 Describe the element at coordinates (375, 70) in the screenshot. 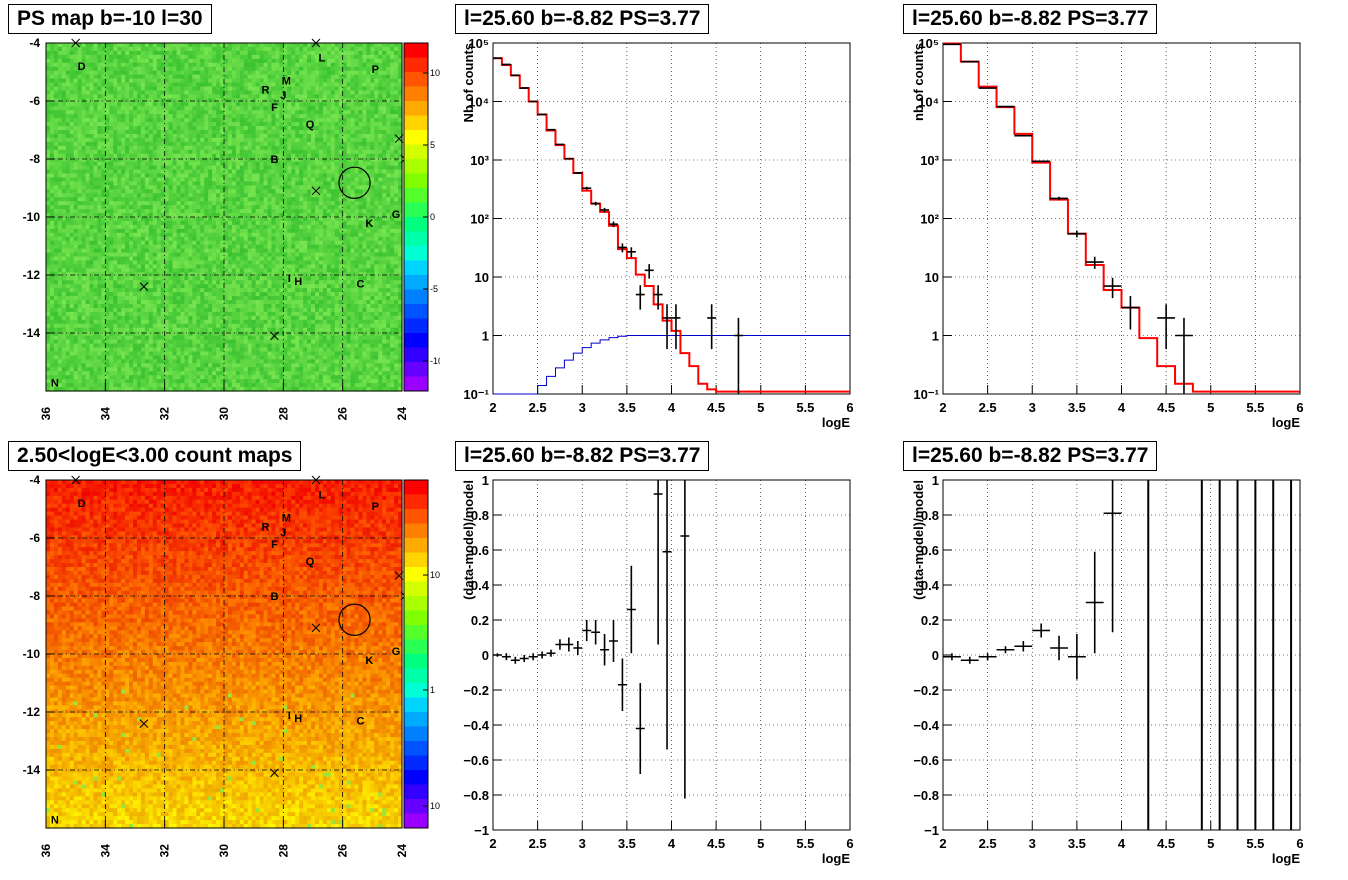

I see `source-label: P` at that location.